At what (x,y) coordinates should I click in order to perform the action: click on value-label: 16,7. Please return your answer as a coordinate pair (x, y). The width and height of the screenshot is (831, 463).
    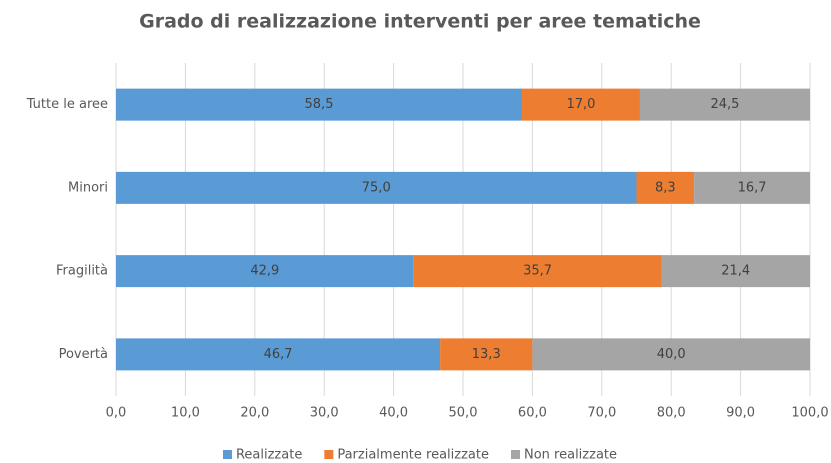
    Looking at the image, I should click on (752, 187).